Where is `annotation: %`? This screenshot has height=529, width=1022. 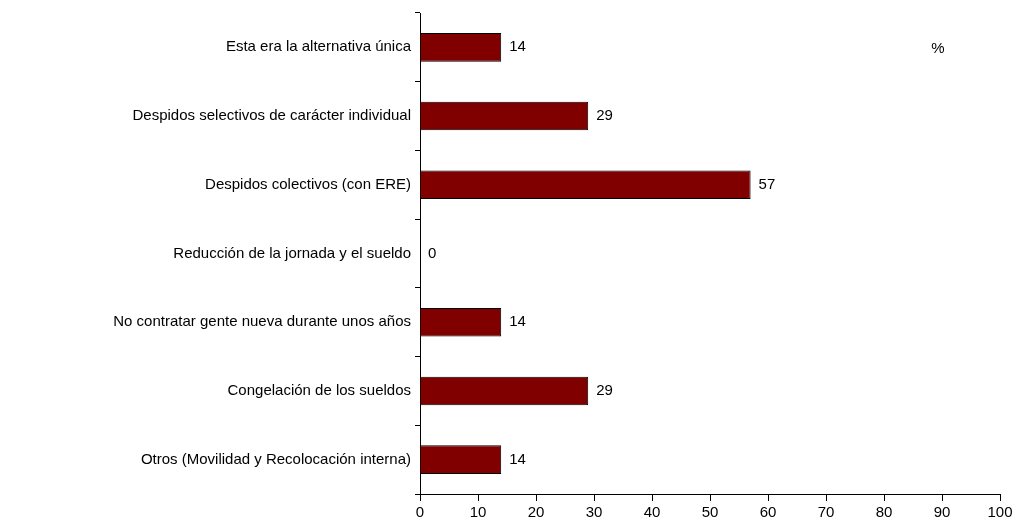 annotation: % is located at coordinates (938, 48).